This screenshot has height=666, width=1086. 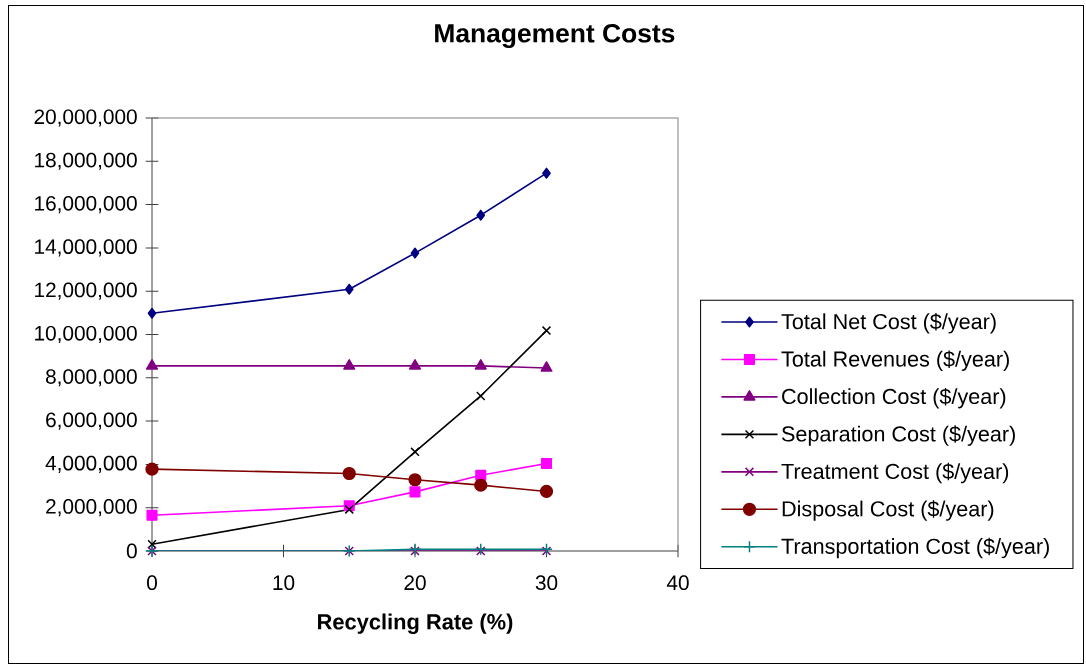 I want to click on x-tick-label: 30, so click(x=546, y=583).